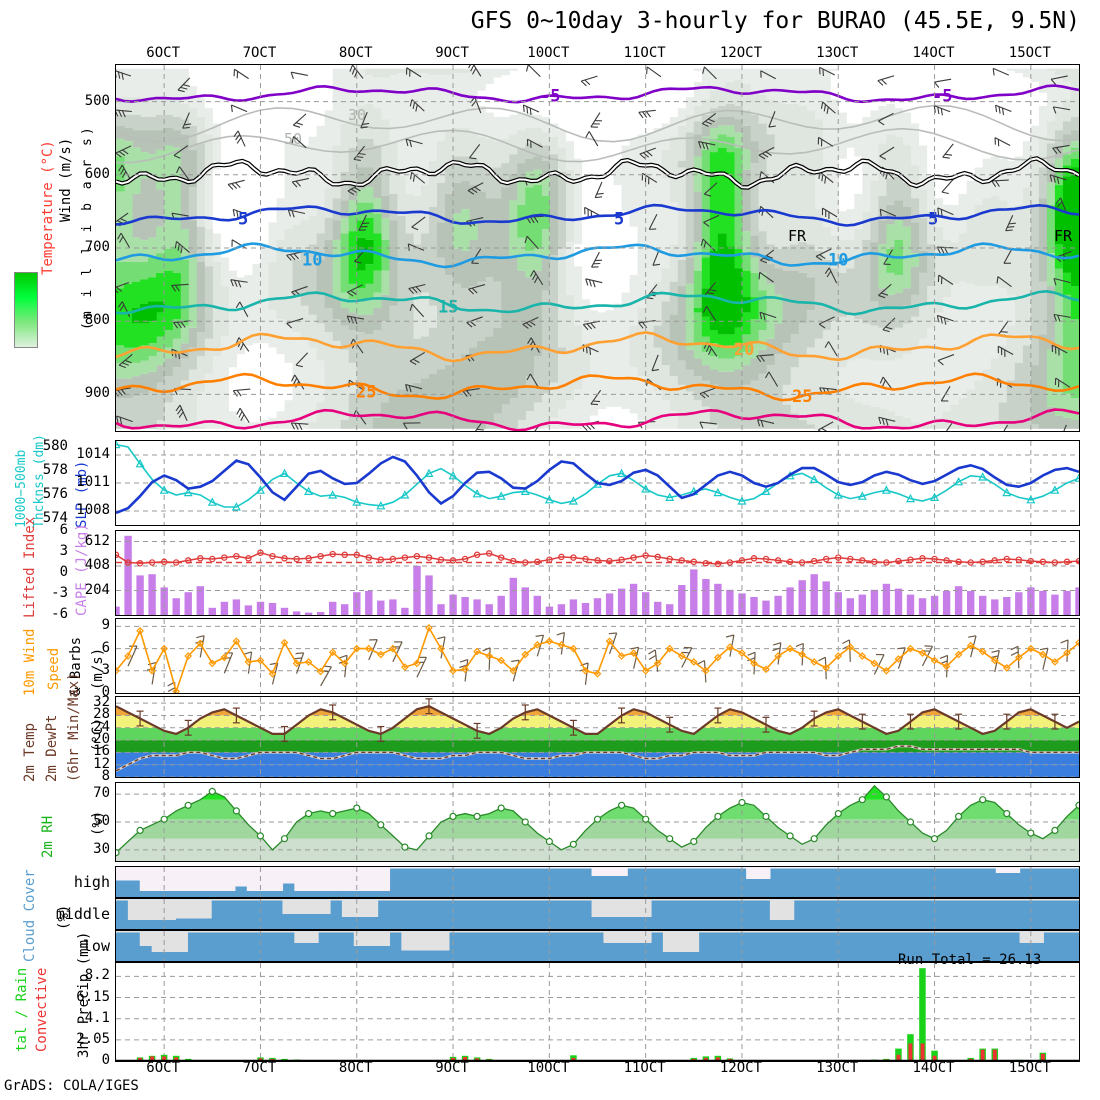 This screenshot has width=1100, height=1100. Describe the element at coordinates (97, 565) in the screenshot. I see `cape-ytick-408: 408` at that location.